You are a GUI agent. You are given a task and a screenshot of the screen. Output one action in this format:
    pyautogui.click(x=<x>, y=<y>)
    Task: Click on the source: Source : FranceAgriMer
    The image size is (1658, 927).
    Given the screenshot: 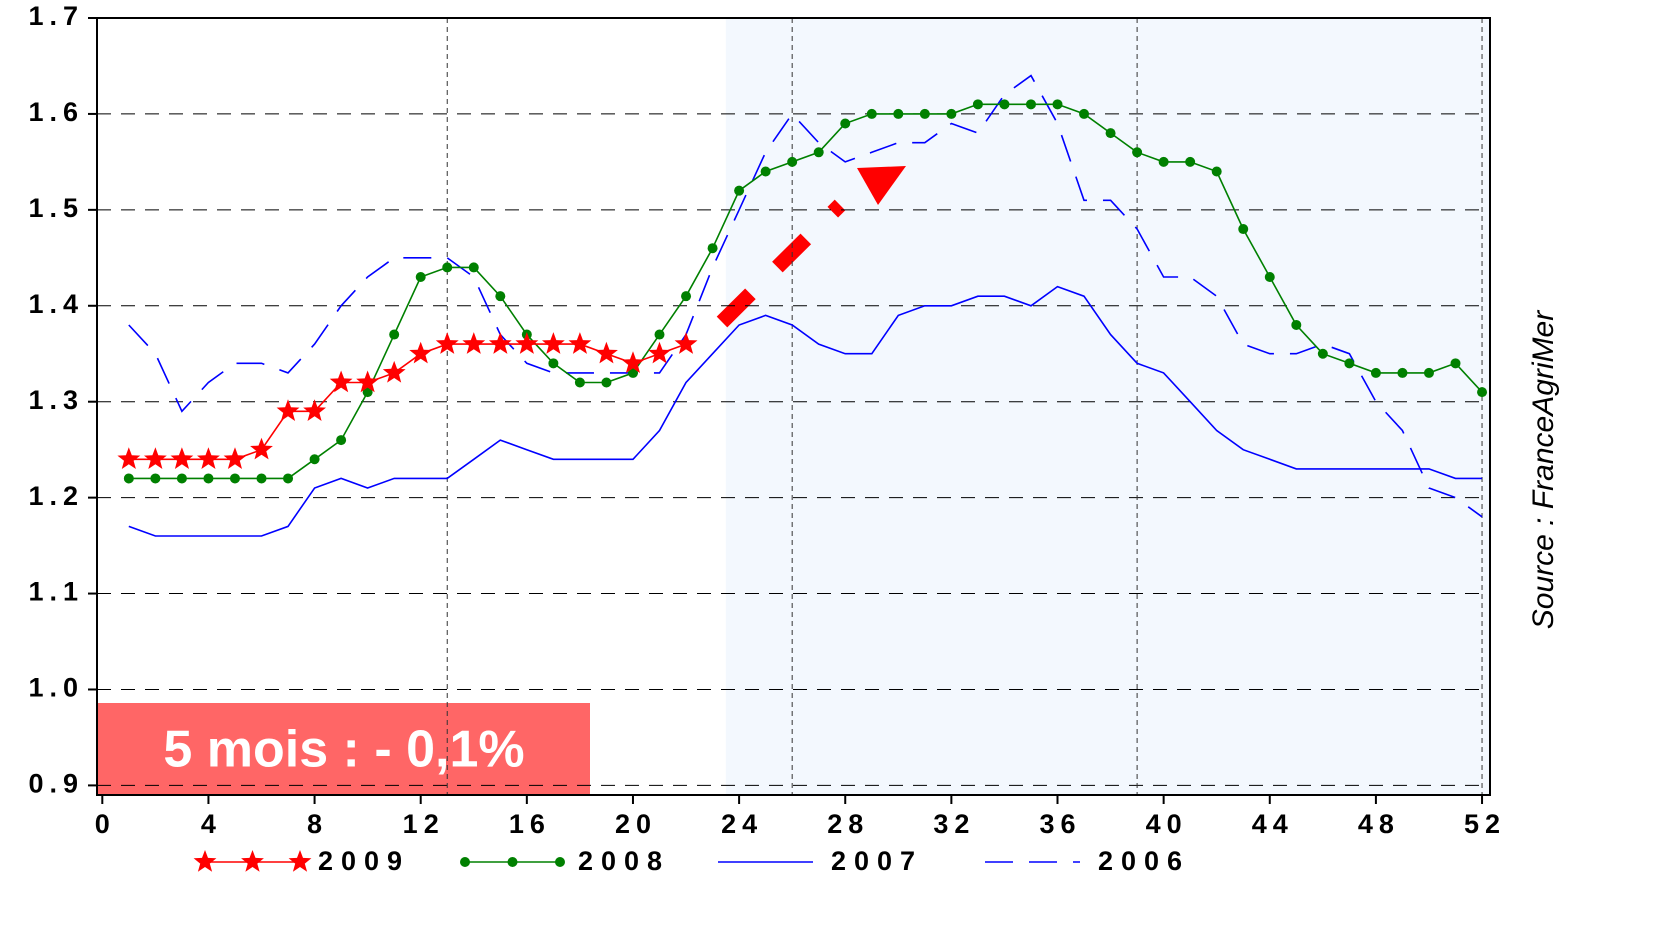 What is the action you would take?
    pyautogui.click(x=1543, y=469)
    